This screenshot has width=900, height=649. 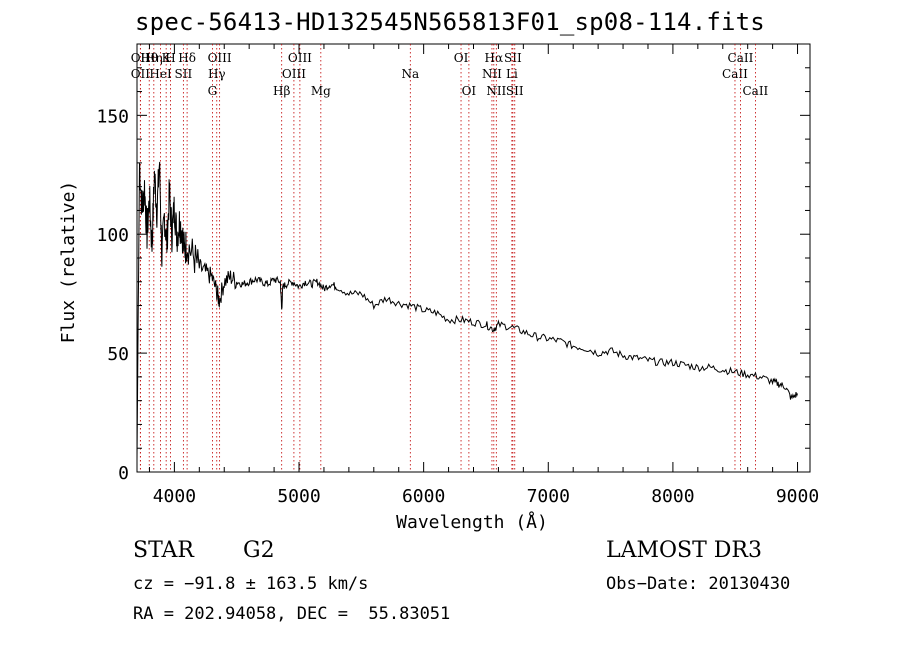 I want to click on line-label: HeI, so click(x=160, y=74).